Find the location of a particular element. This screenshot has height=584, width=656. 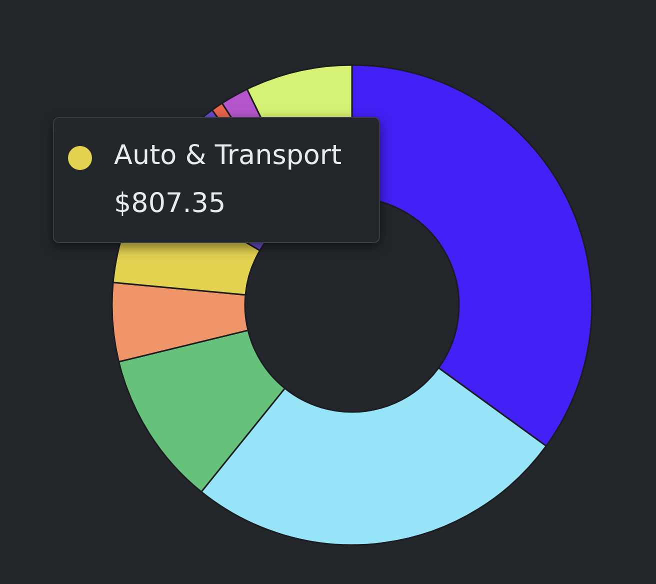

legend-label: Auto & Transport is located at coordinates (228, 155).